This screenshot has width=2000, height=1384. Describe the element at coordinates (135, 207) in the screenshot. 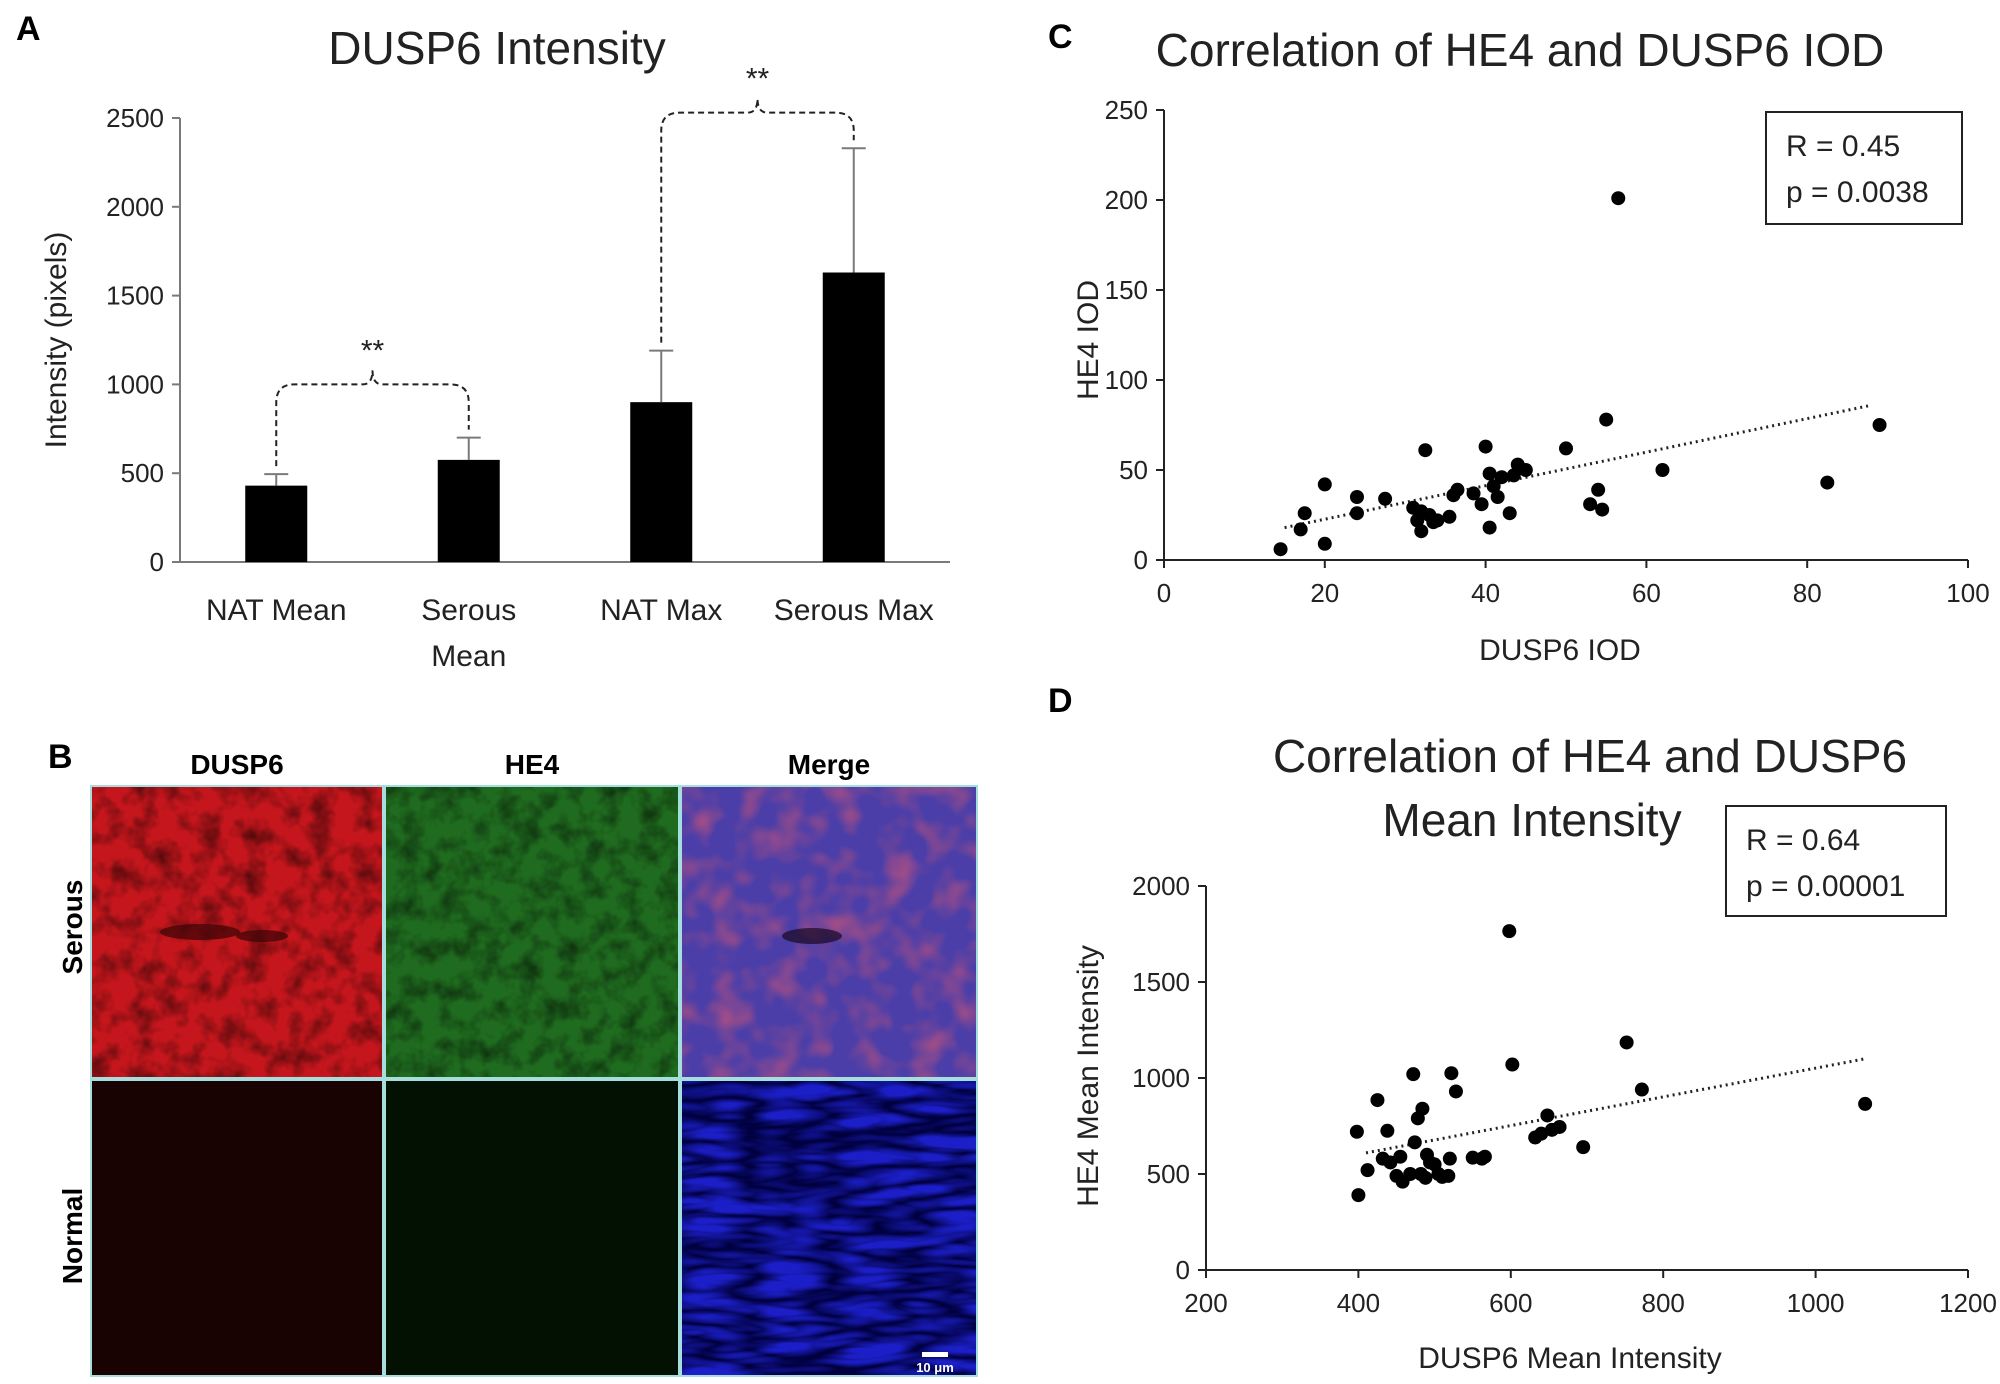

I see `chart-a-ytick-label: 2000` at that location.